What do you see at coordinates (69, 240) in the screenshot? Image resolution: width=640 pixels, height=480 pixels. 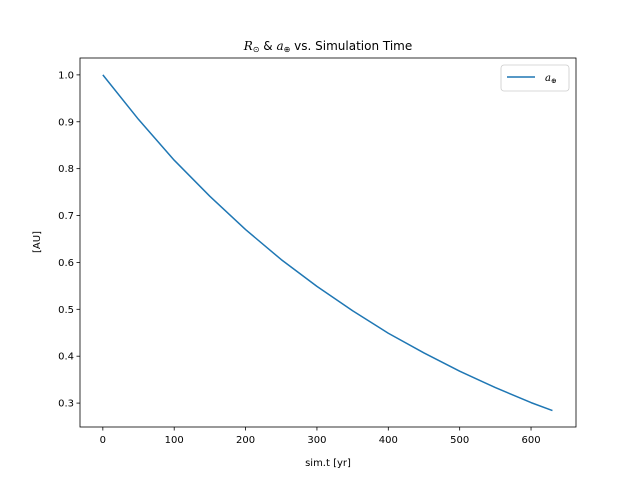 I see `y-axis-ticks: 0.3 0.4 0.5 0.6 0.7 0.8 0.9 1.0` at bounding box center [69, 240].